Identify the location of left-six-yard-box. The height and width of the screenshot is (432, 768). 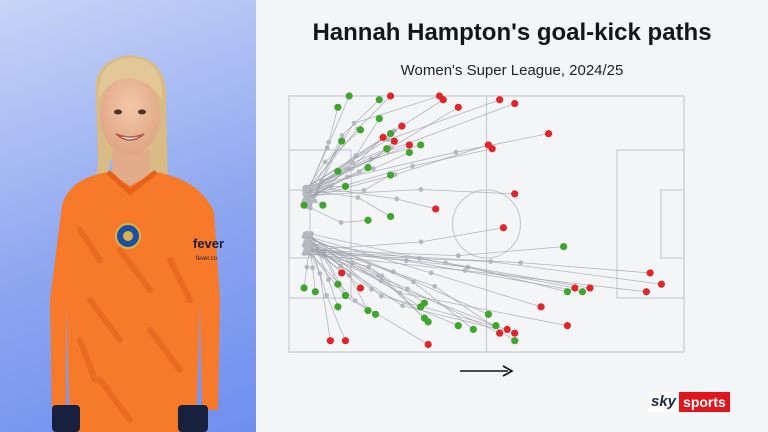
(299, 224).